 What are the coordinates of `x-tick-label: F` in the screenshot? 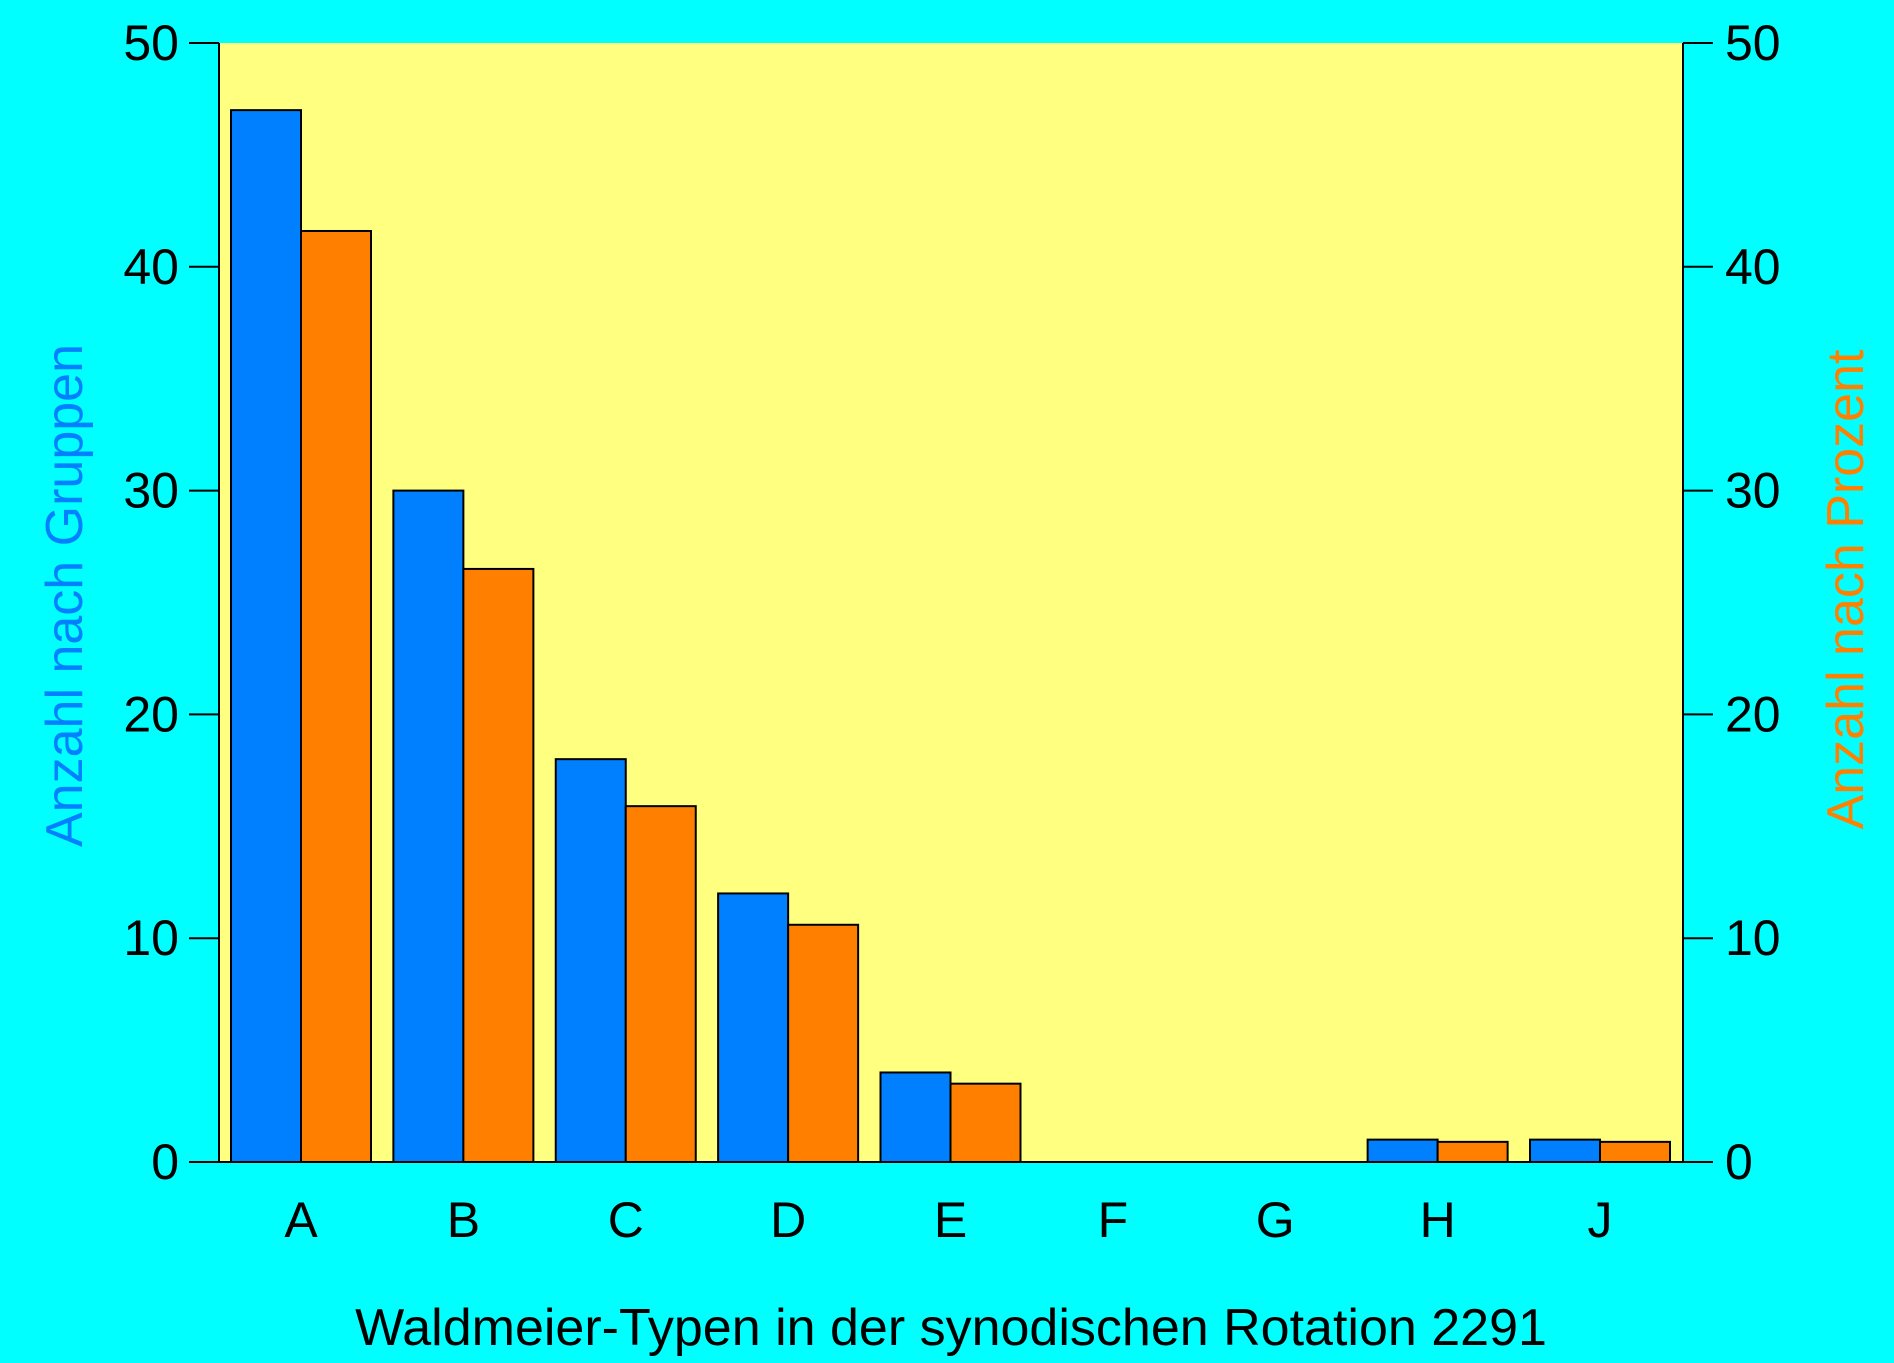 It's located at (1113, 1220).